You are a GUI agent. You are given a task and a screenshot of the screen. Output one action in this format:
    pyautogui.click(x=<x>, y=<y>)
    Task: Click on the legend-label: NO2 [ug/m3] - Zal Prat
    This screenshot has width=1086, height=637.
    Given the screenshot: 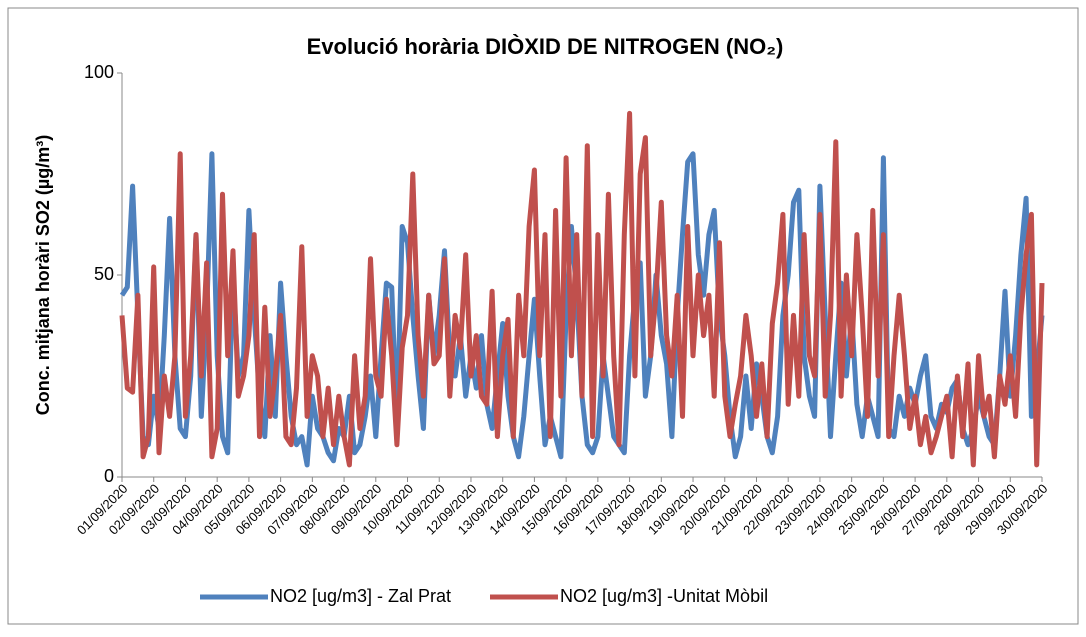 What is the action you would take?
    pyautogui.click(x=360, y=596)
    